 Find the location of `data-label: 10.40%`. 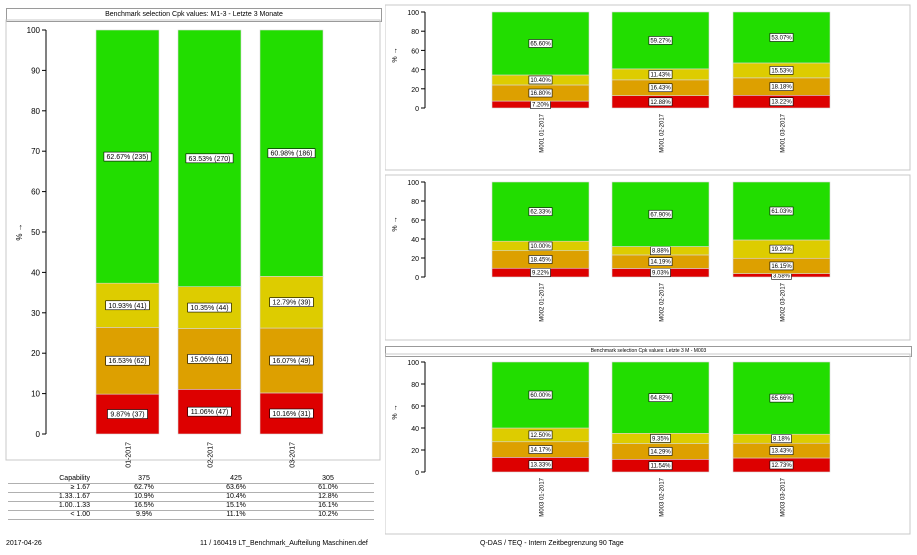

data-label: 10.40% is located at coordinates (540, 81).